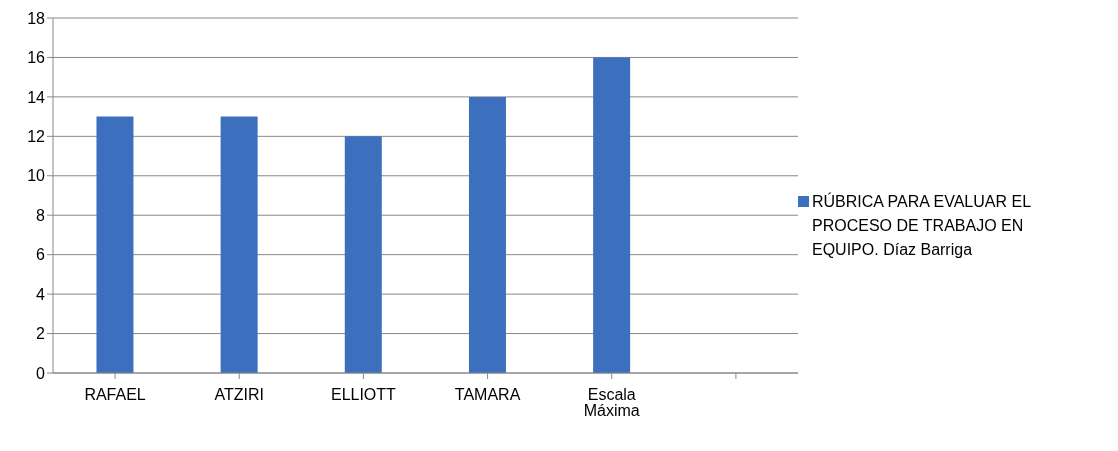 The image size is (1118, 451). I want to click on legend-label: RÚBRICA PARA EVALUAR EL PROCESO DE TRABAJO EN EQUIPO. Díaz Barriga, so click(922, 225).